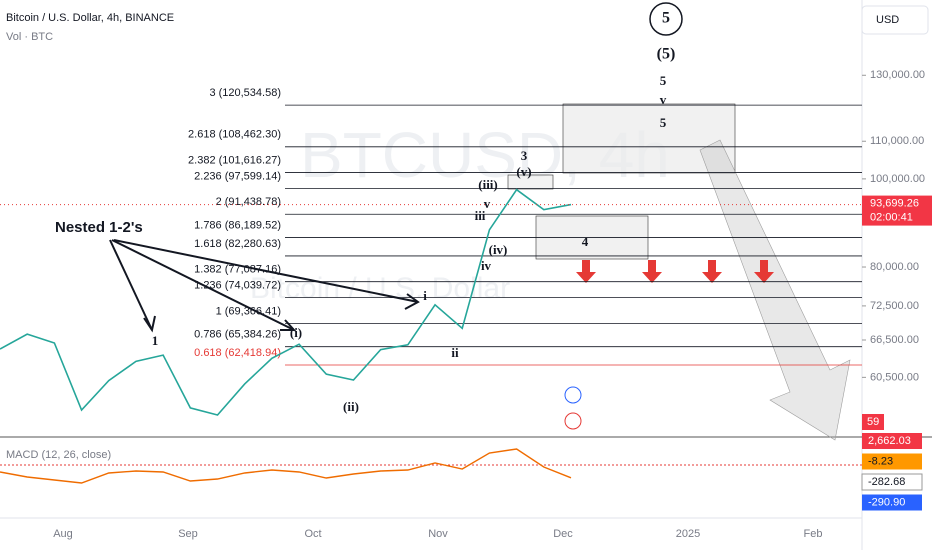  What do you see at coordinates (894, 203) in the screenshot?
I see `last-price: 93,699.26` at bounding box center [894, 203].